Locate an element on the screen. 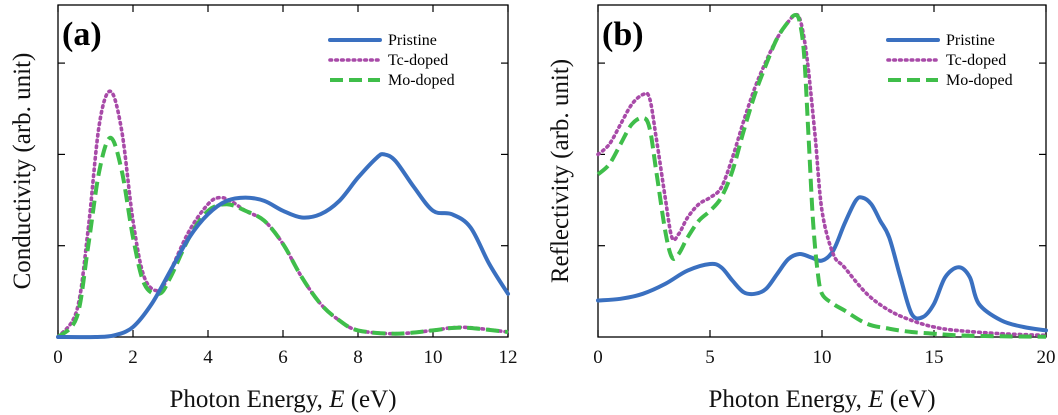 The width and height of the screenshot is (1058, 415). panel-label: (a) is located at coordinates (82, 34).